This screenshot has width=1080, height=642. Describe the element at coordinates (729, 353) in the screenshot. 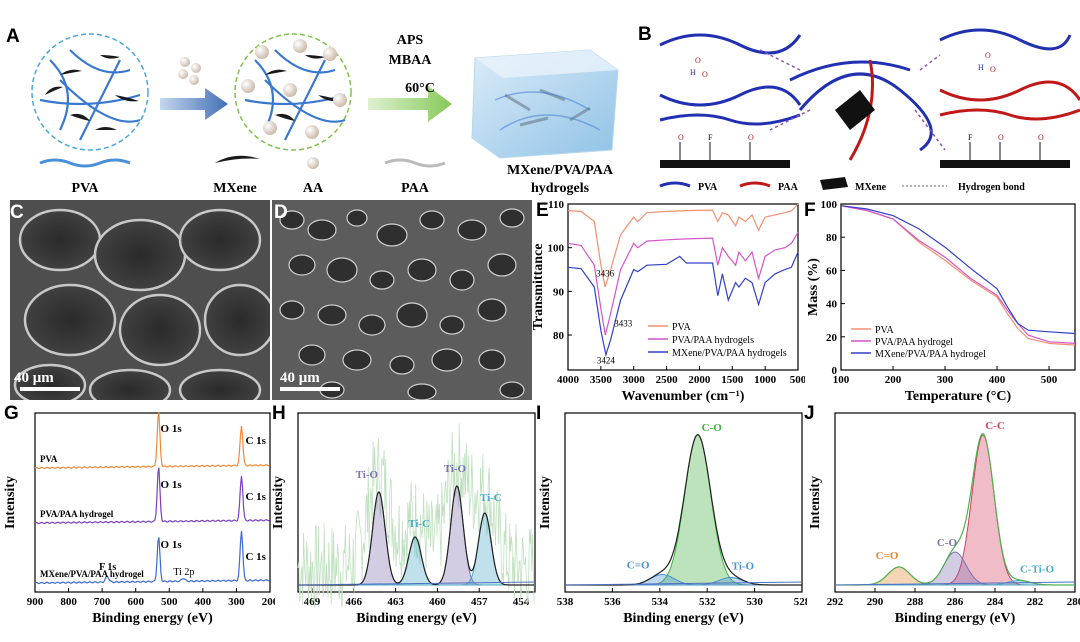

I see `legend-label: MXene/PVA/PAA hydrogels` at that location.